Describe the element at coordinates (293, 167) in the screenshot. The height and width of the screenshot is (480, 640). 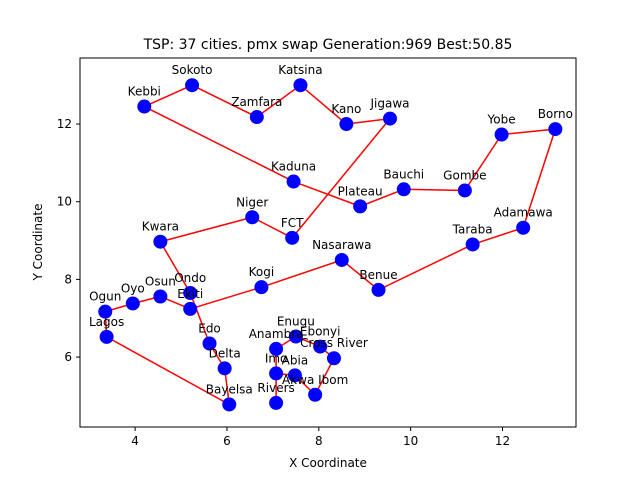
I see `city-label-kaduna: Kaduna` at that location.